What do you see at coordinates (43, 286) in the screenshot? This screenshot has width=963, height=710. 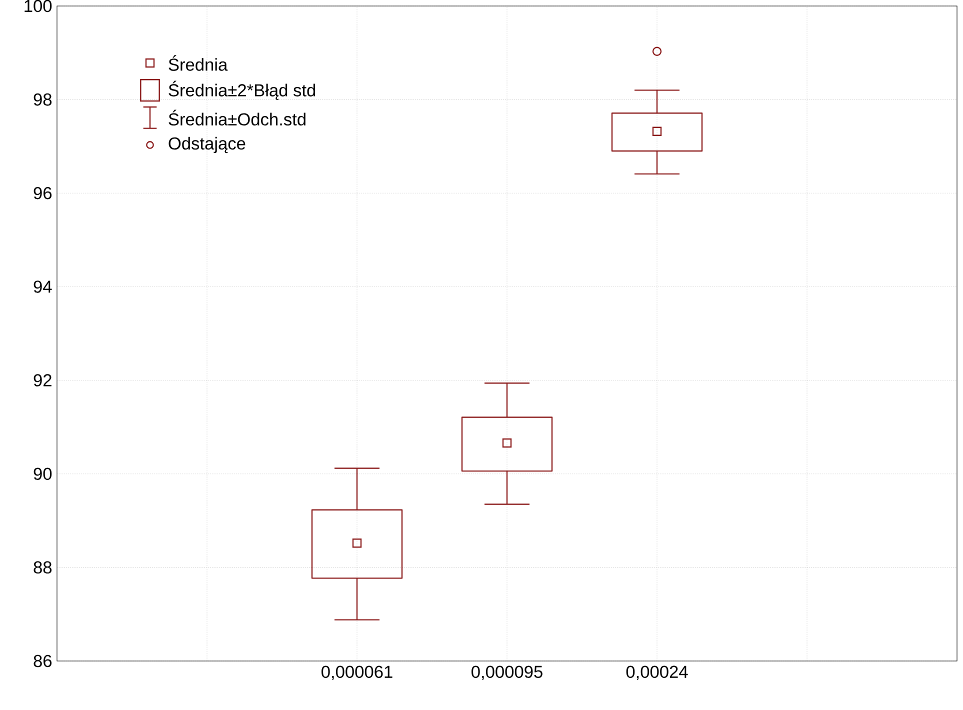 I see `y-tick-label: 94` at bounding box center [43, 286].